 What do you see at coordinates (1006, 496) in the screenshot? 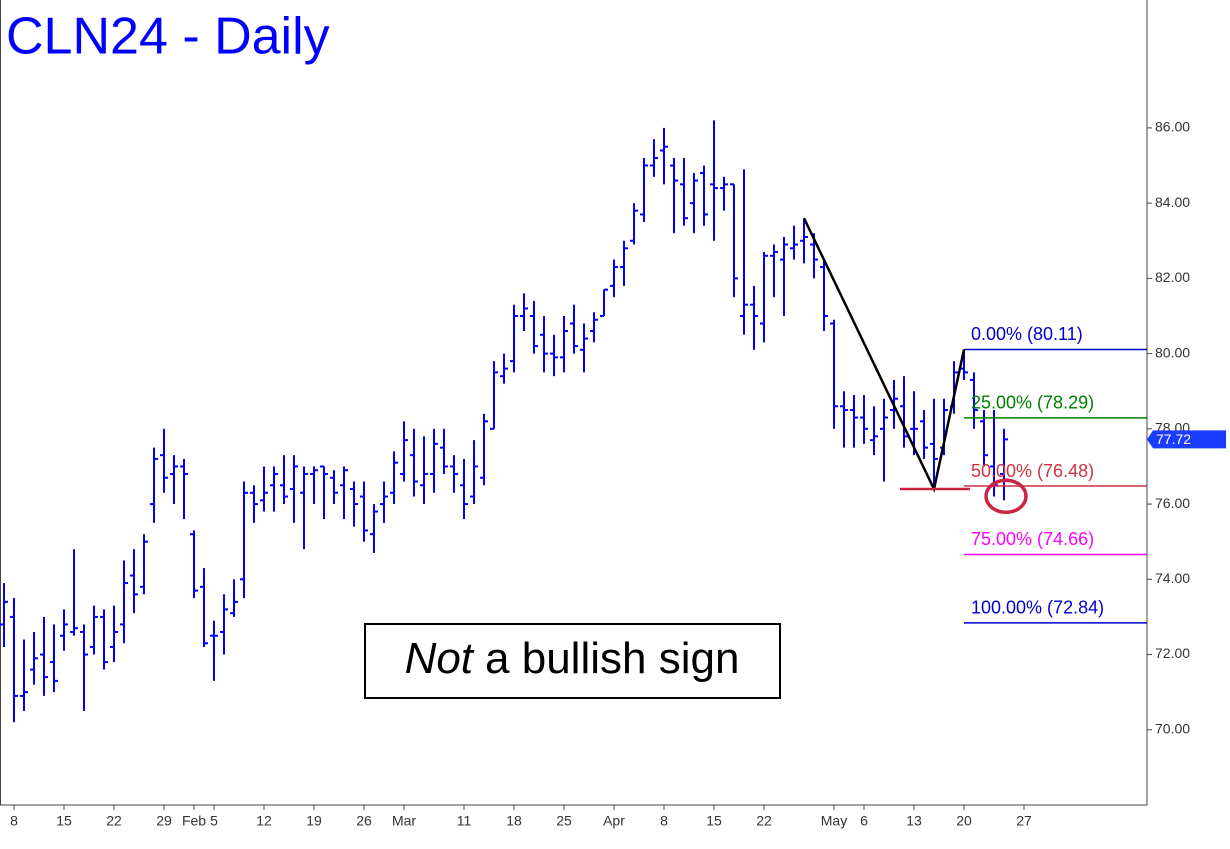
I see `highlight-circle` at bounding box center [1006, 496].